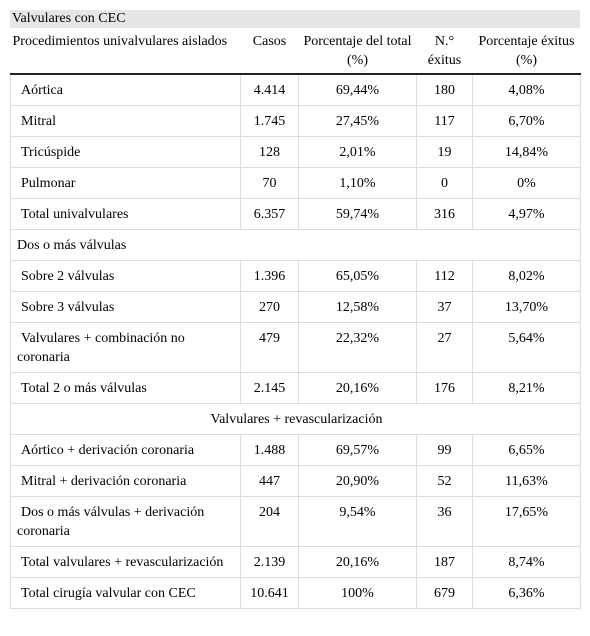 The image size is (590, 636). What do you see at coordinates (444, 276) in the screenshot?
I see `table-cell: 112` at bounding box center [444, 276].